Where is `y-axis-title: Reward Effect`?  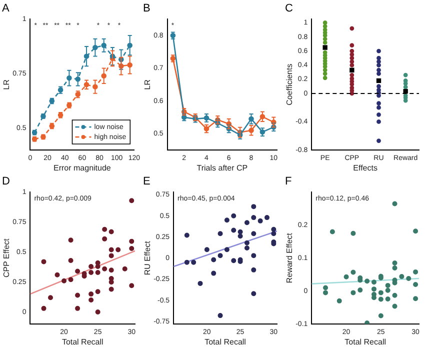
y-axis-title: Reward Effect is located at coordinates (289, 258).